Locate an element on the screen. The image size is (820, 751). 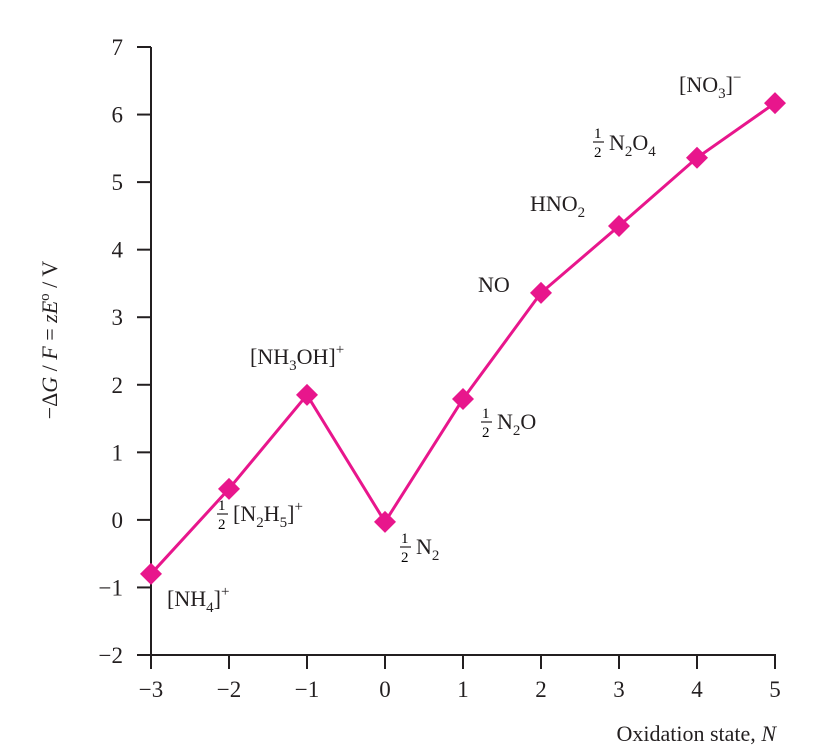
x-tick-label: 1 is located at coordinates (463, 689).